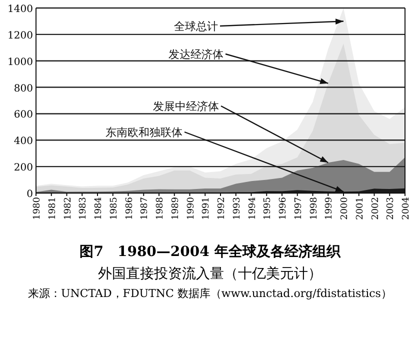 The height and width of the screenshot is (338, 420). I want to click on x-tick-label: 1983, so click(83, 208).